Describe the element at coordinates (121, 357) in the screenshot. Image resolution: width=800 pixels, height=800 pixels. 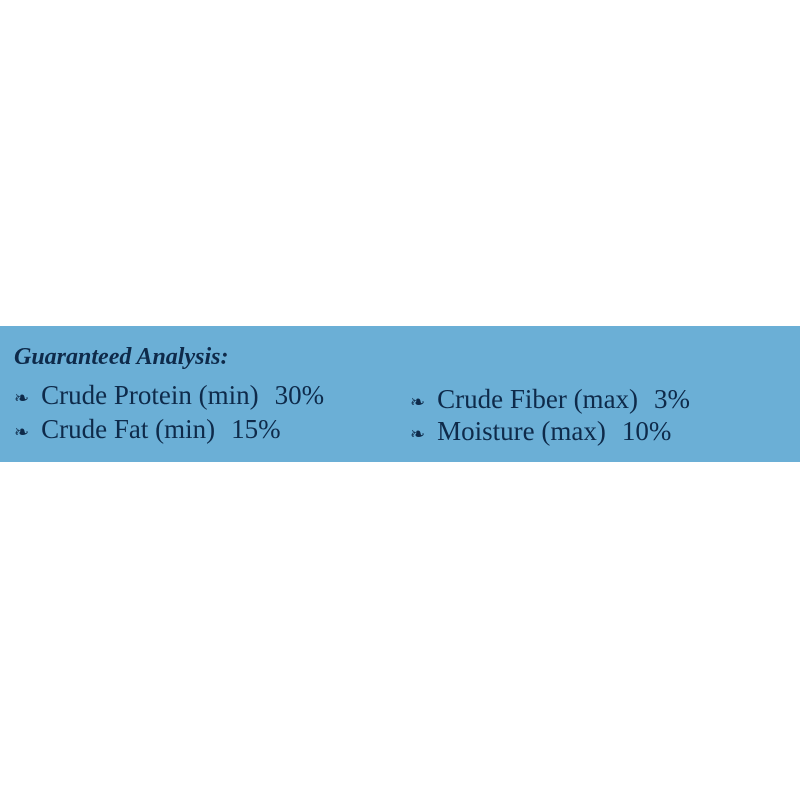
I see `title: Guaranteed Analysis:` at that location.